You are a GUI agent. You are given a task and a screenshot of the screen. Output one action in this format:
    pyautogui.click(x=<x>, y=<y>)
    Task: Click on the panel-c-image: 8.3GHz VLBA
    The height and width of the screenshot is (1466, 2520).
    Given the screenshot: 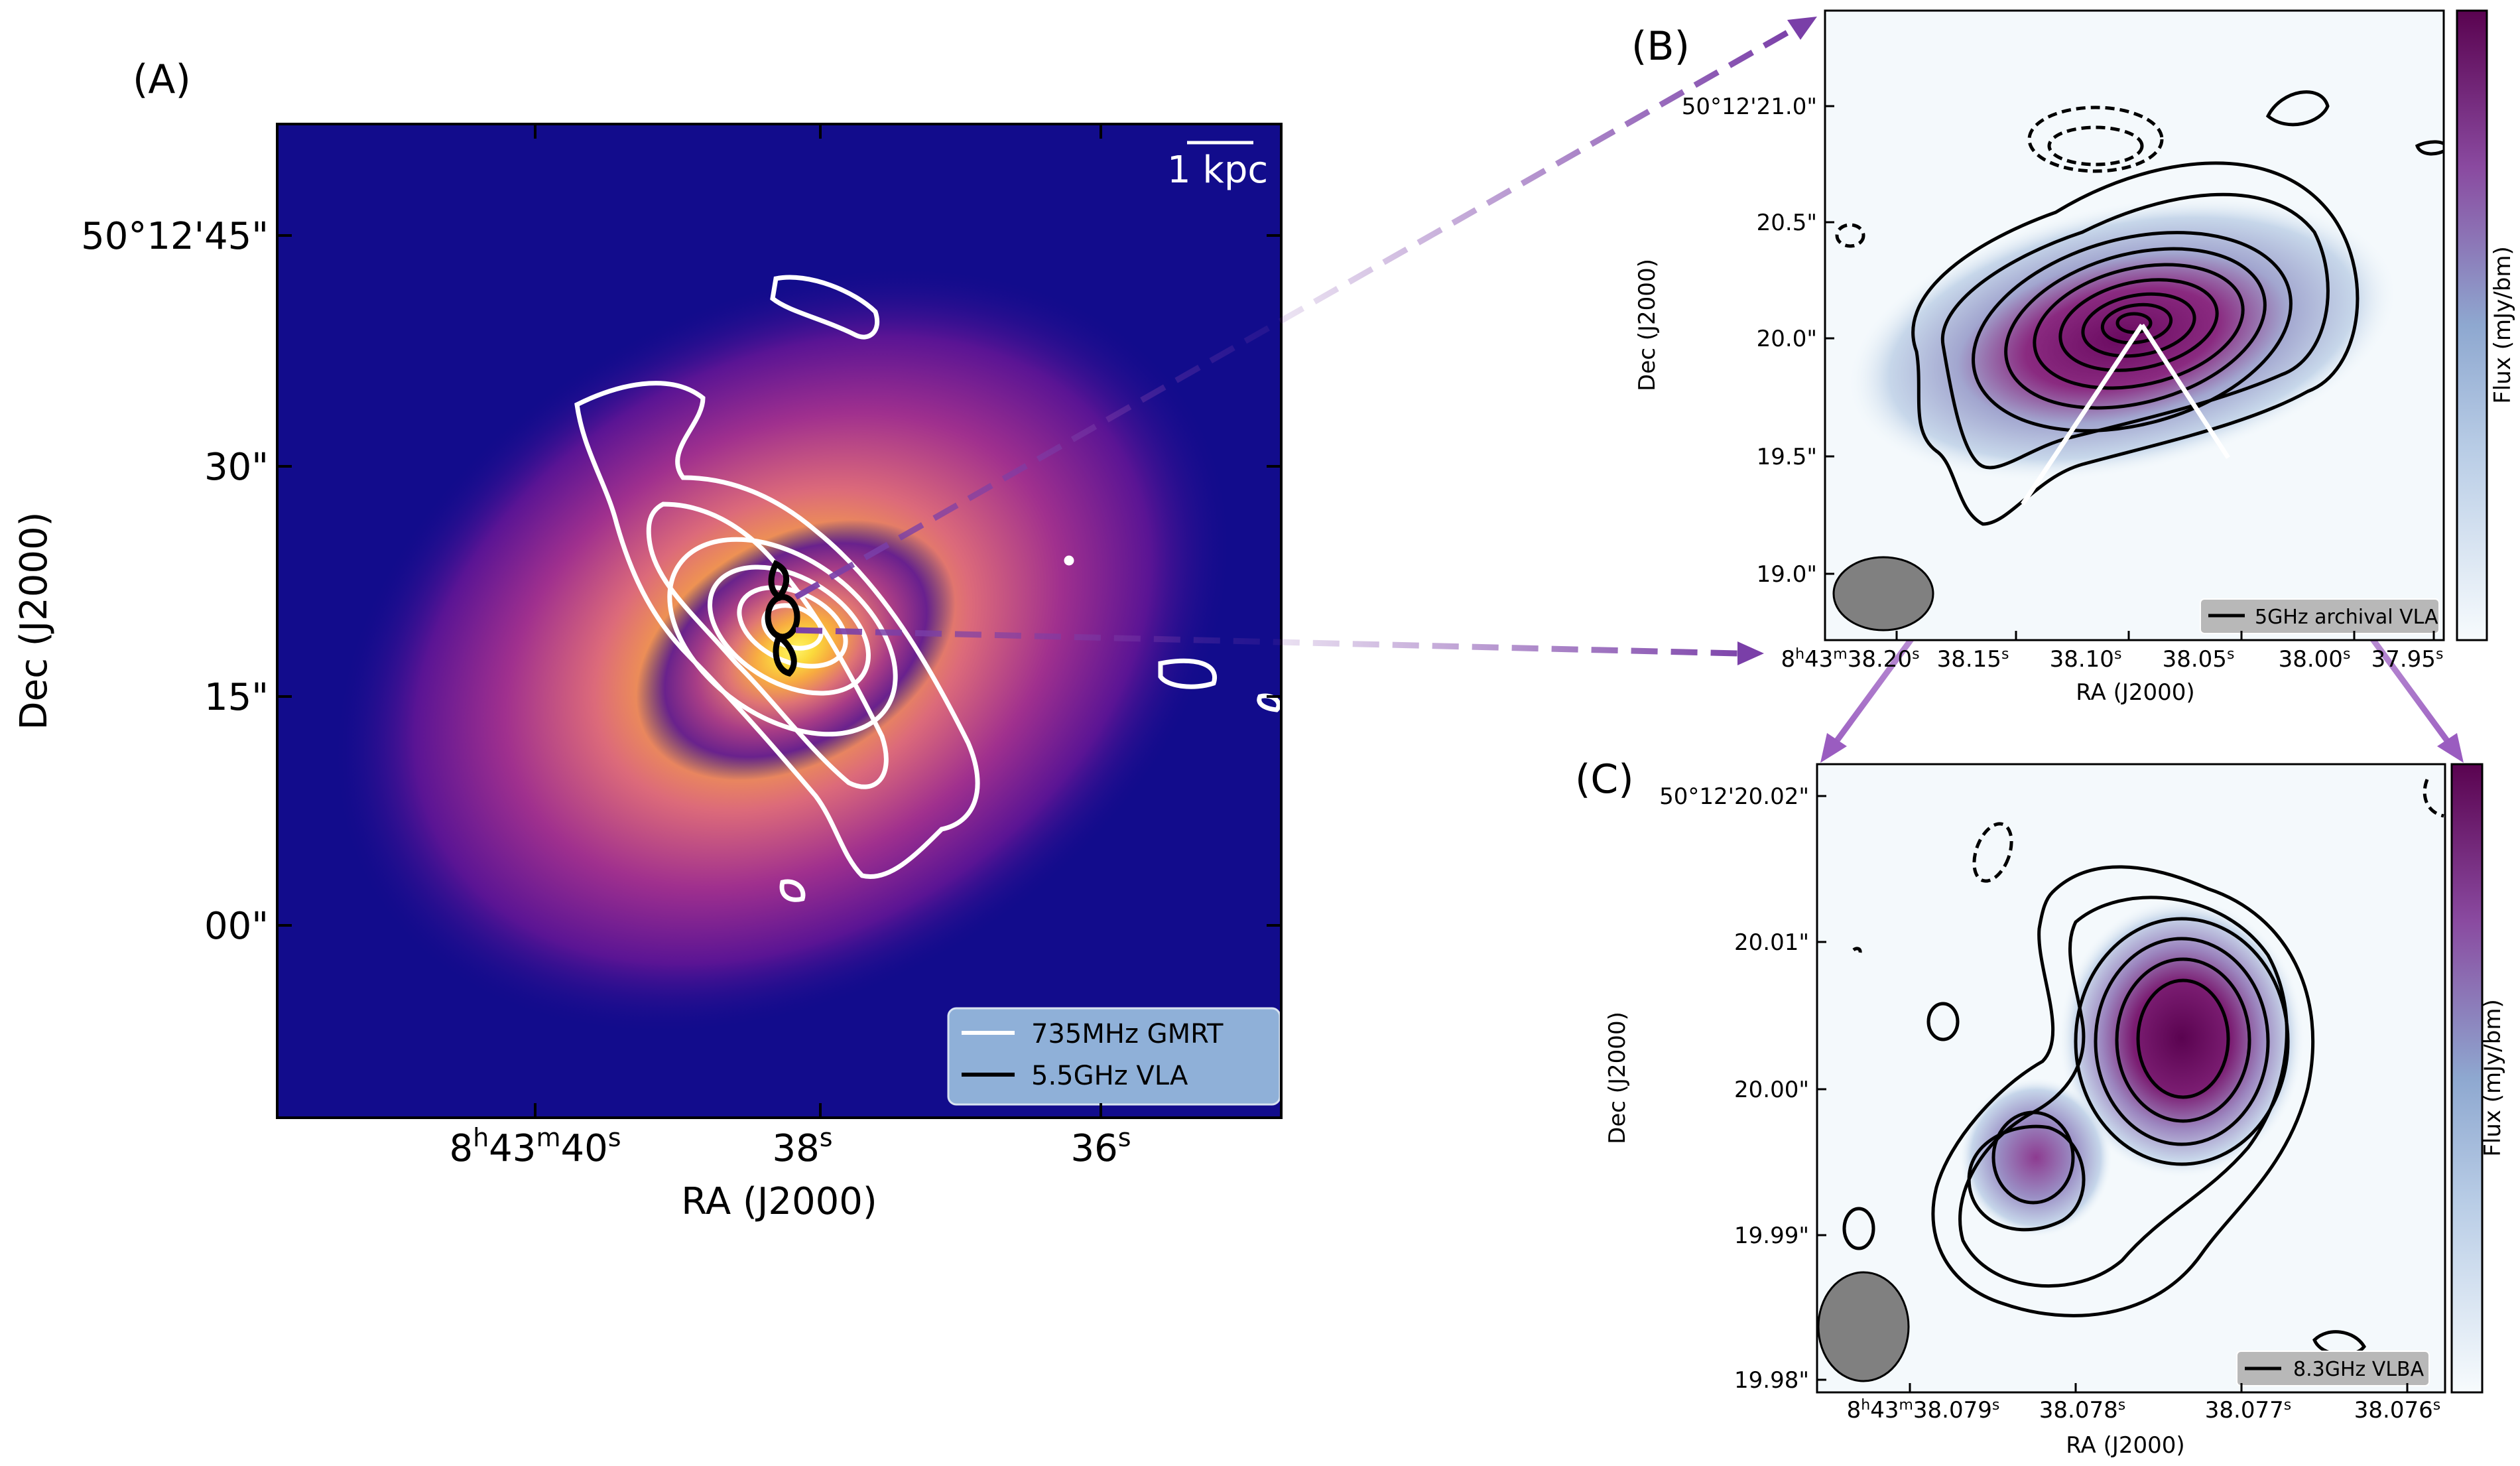 What is the action you would take?
    pyautogui.click(x=2131, y=1078)
    